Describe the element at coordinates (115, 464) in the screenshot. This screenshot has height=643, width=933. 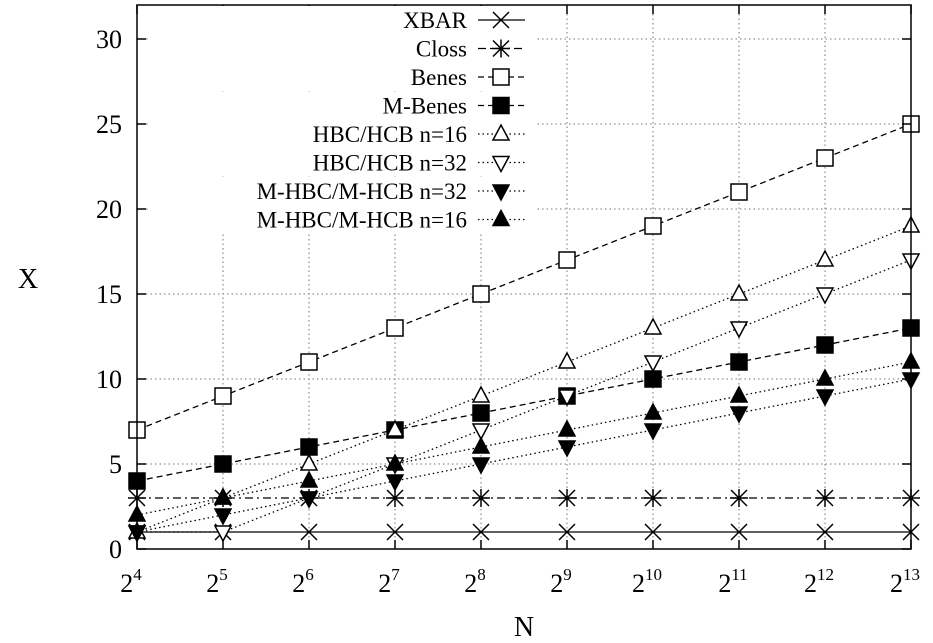
I see `y-tick-label: 5` at that location.